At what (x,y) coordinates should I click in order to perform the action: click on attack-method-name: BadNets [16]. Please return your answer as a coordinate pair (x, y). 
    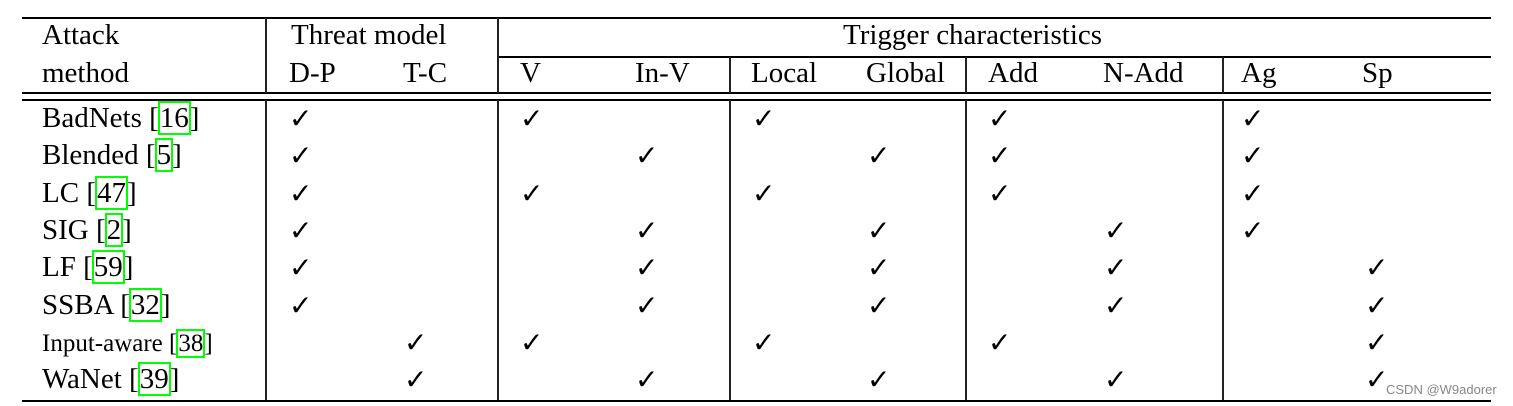
    Looking at the image, I should click on (121, 118).